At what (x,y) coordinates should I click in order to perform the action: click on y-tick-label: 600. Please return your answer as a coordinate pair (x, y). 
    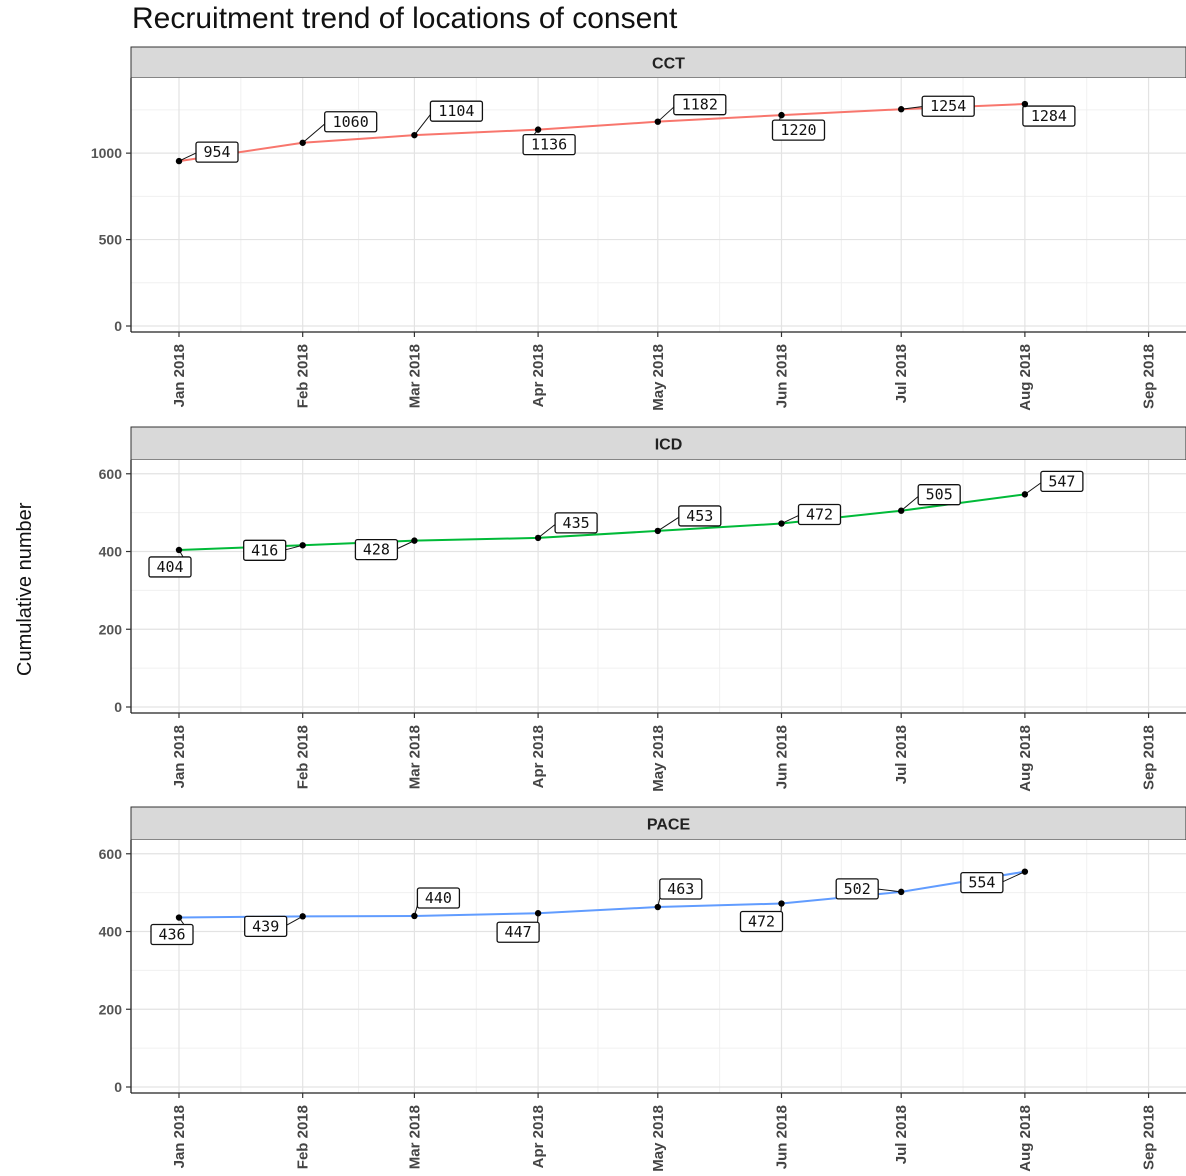
    Looking at the image, I should click on (111, 474).